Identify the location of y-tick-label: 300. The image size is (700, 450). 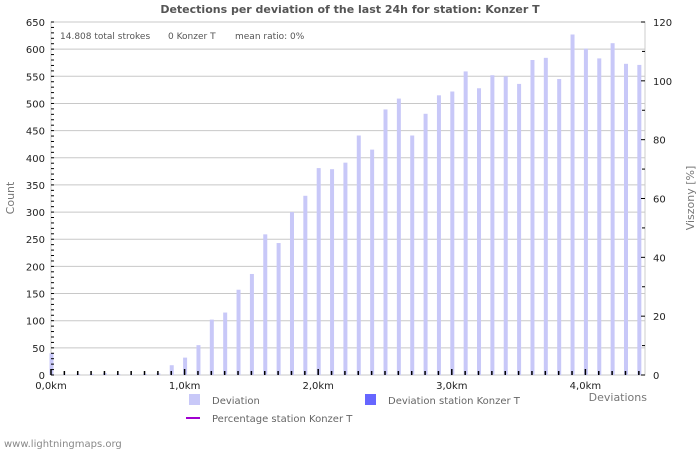
(35, 213).